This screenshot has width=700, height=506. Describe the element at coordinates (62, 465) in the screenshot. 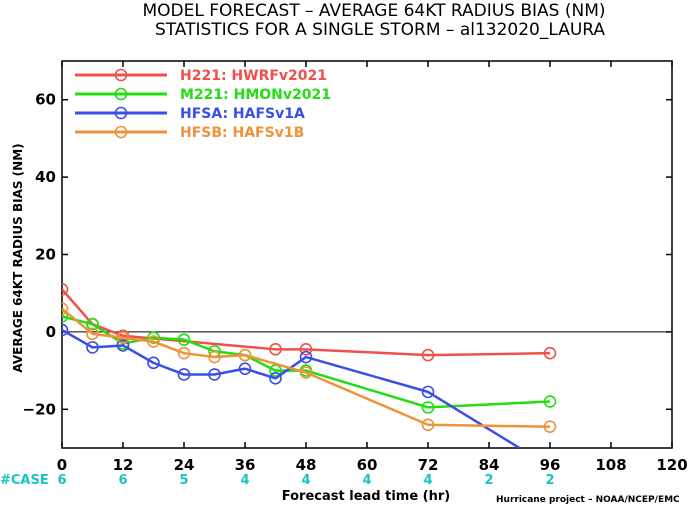

I see `x-tick-label: 0` at that location.